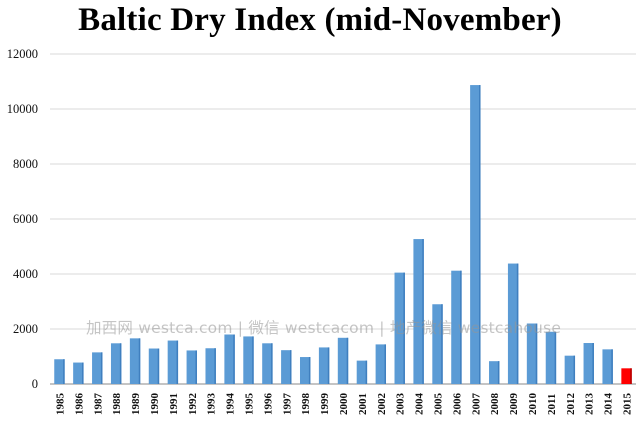 The width and height of the screenshot is (640, 421). I want to click on y-tick-label: 0, so click(35, 384).